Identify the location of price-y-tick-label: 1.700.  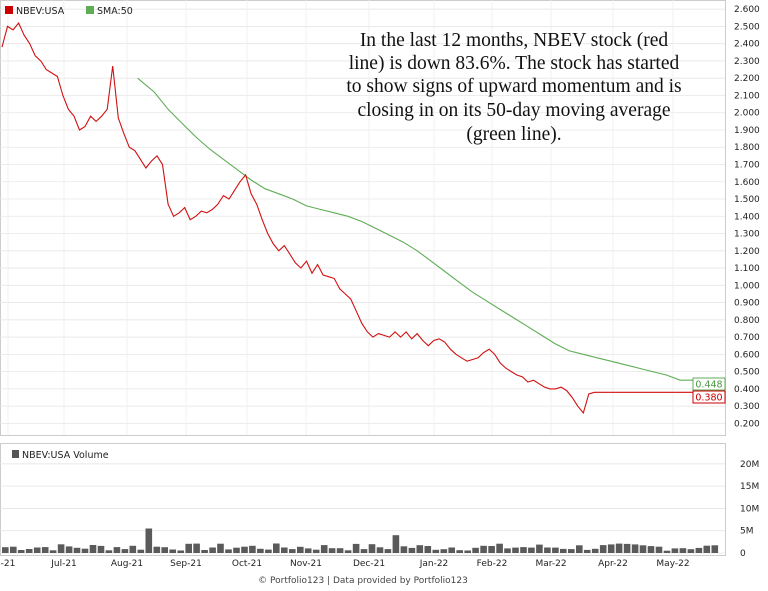
(747, 166).